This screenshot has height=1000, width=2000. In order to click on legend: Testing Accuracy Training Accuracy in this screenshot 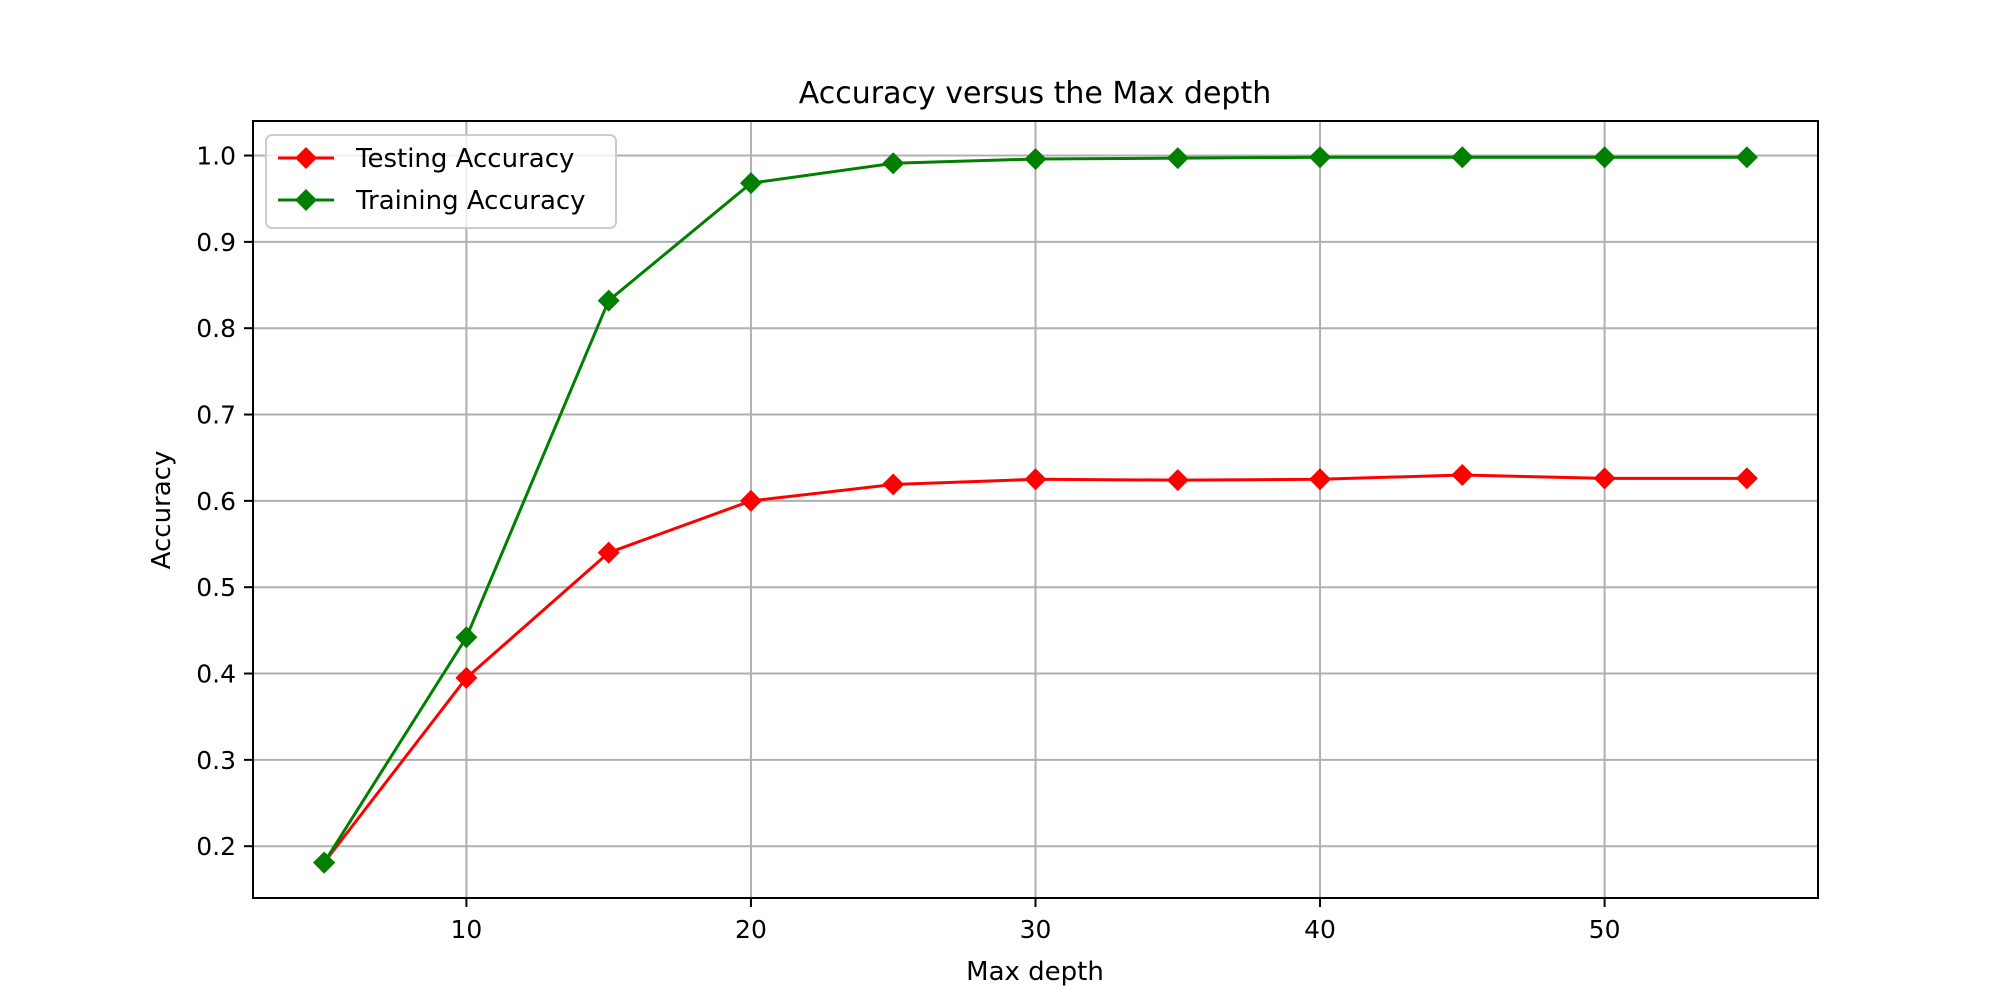, I will do `click(441, 181)`.